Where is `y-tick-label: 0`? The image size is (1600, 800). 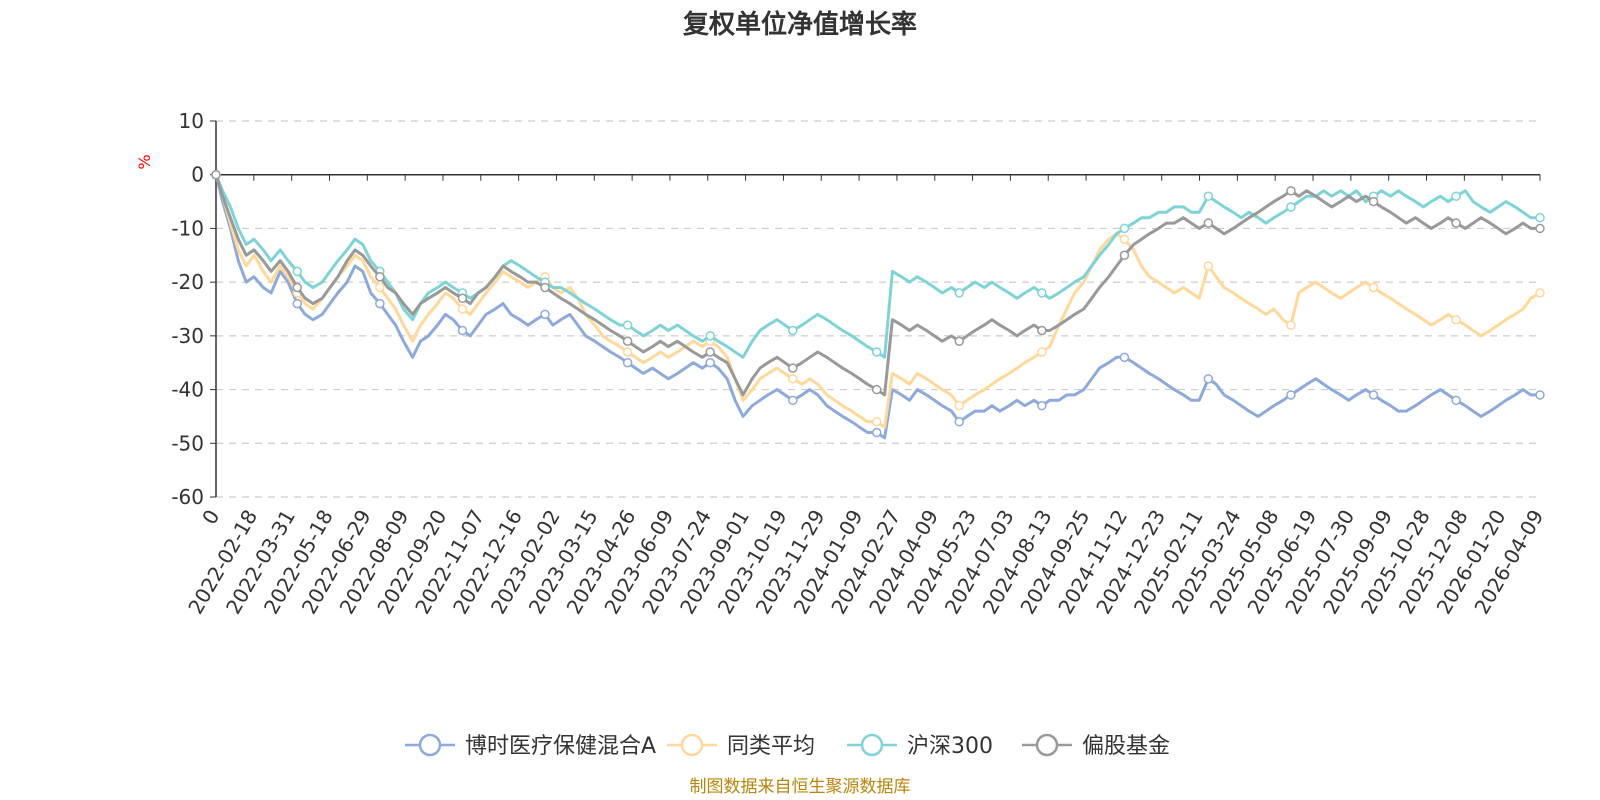 y-tick-label: 0 is located at coordinates (197, 175).